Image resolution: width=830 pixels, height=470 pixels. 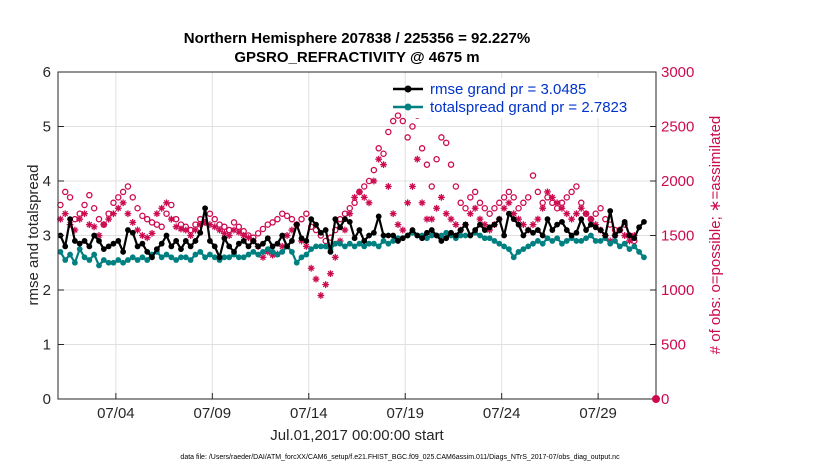 What do you see at coordinates (508, 89) in the screenshot?
I see `legend-label-rmse: rmse grand pr = 3.0485` at bounding box center [508, 89].